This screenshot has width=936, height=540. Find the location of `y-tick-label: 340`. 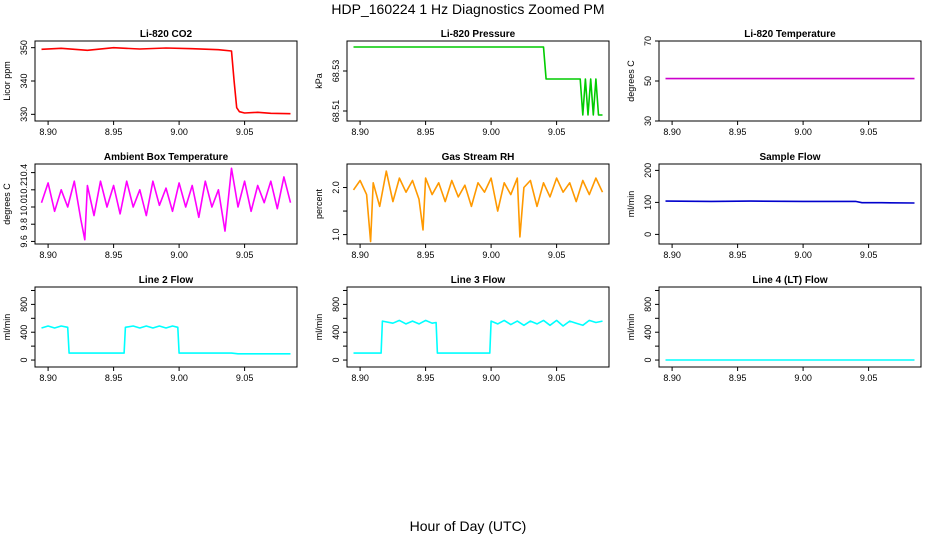

y-tick-label: 340 is located at coordinates (24, 80).